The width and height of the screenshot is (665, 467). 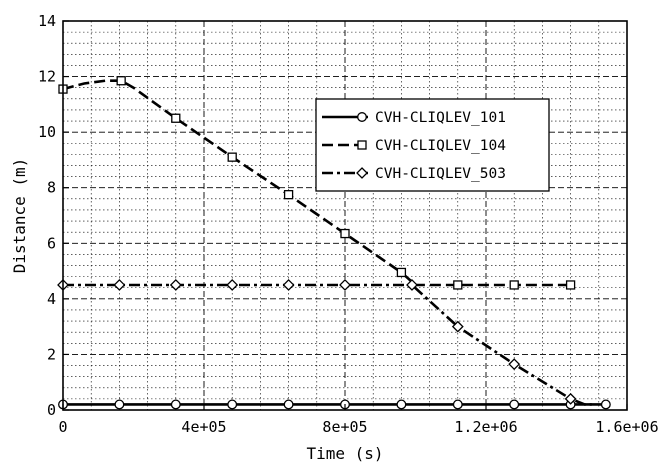 I want to click on legend-label: CVH-CLIQLEV_101, so click(x=440, y=118).